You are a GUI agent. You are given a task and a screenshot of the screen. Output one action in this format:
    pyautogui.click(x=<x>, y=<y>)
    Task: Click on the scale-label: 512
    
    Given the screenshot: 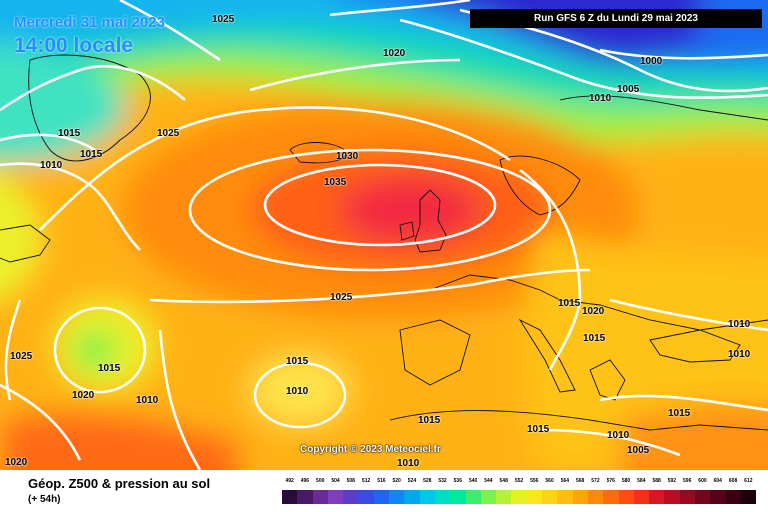 What is the action you would take?
    pyautogui.click(x=366, y=481)
    